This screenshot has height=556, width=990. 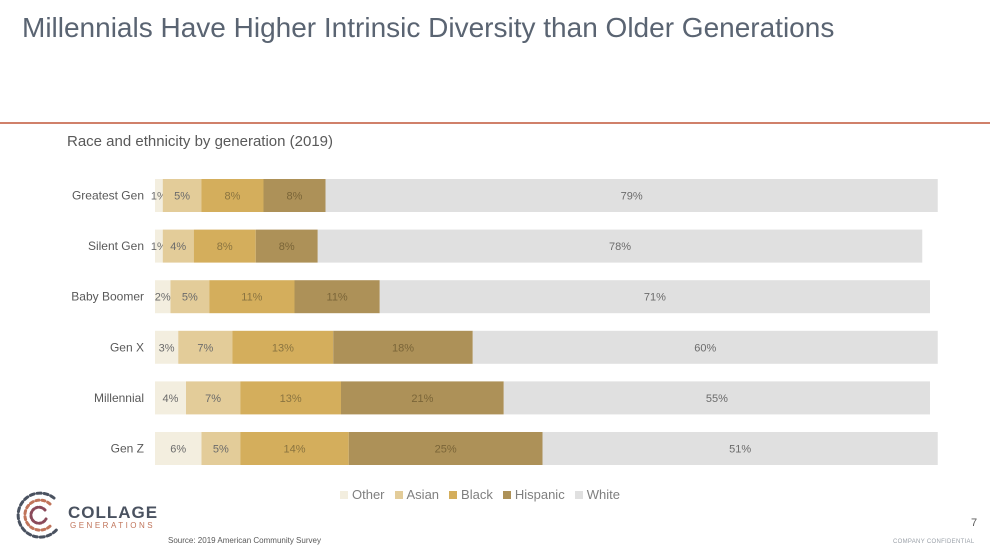 What do you see at coordinates (495, 123) in the screenshot?
I see `title-divider` at bounding box center [495, 123].